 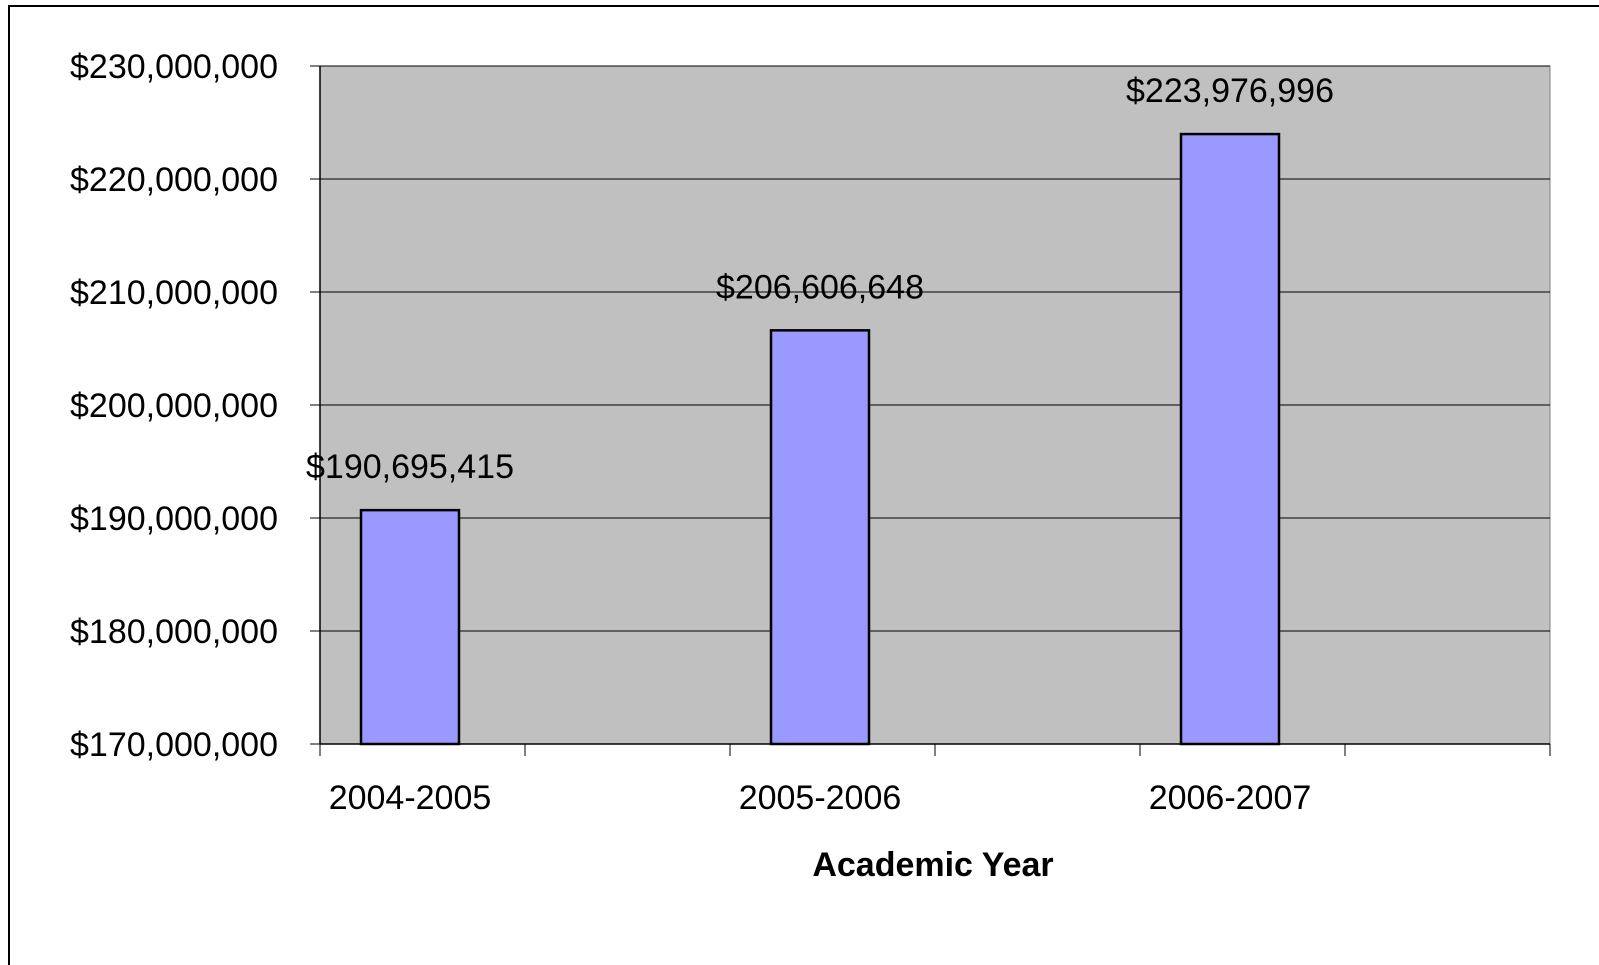 I want to click on x-tick-label: 2006-2007, so click(x=1230, y=798).